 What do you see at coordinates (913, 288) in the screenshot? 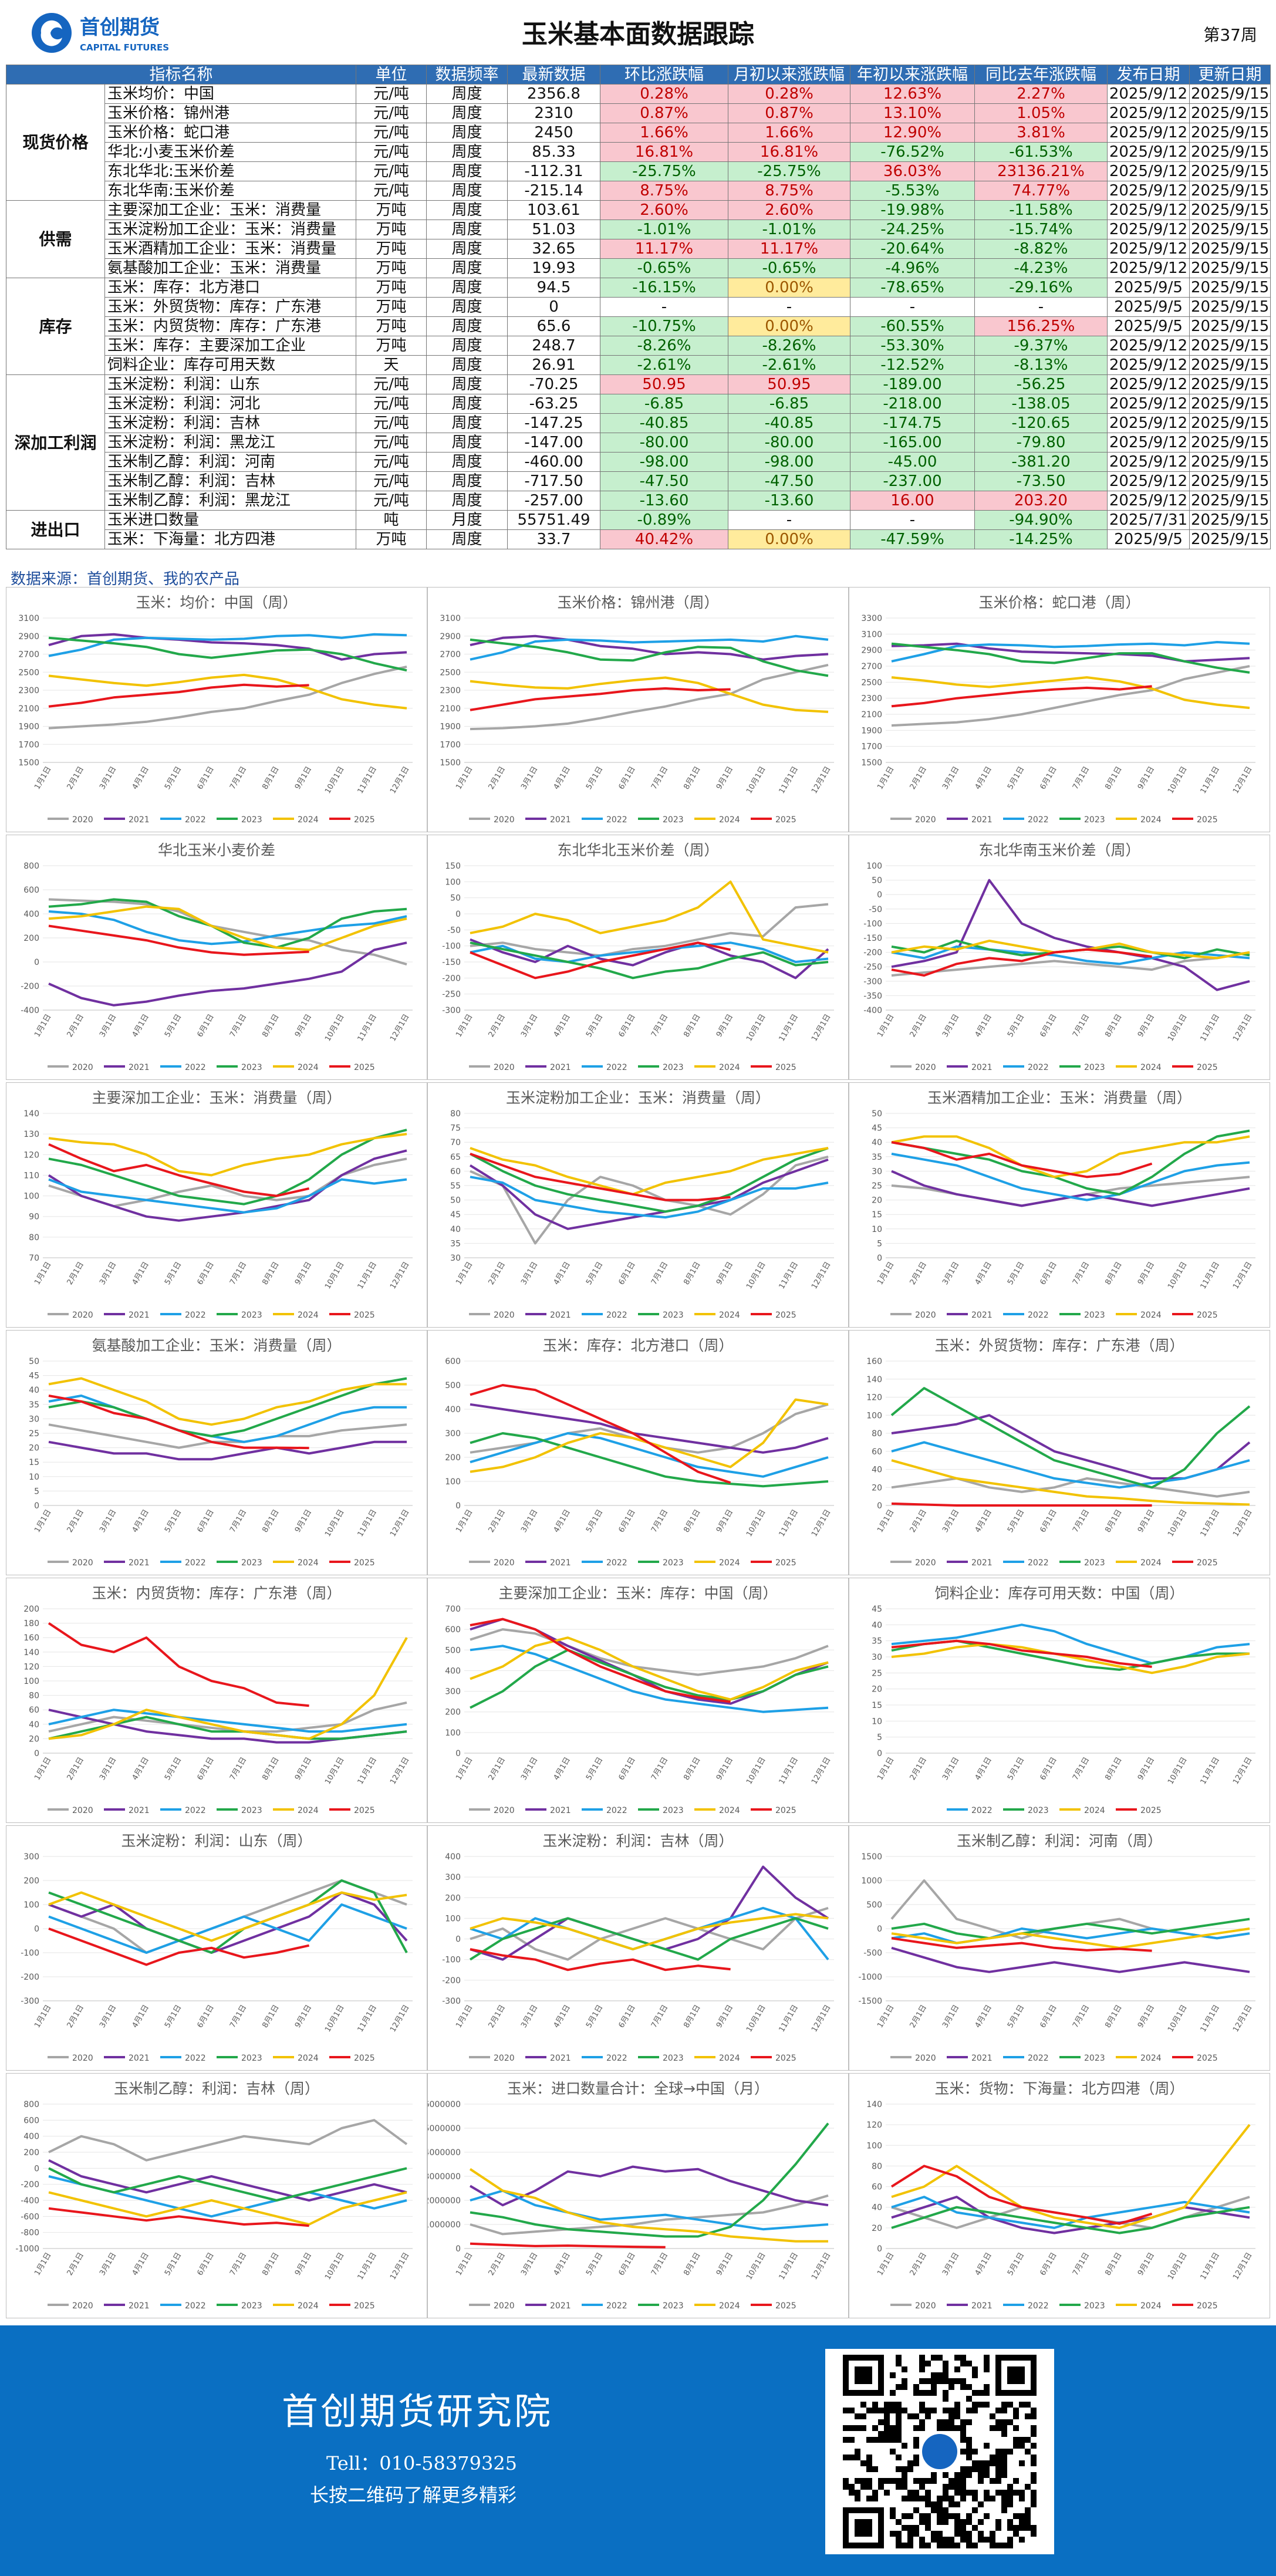
I see `change-cell: -78.65%` at bounding box center [913, 288].